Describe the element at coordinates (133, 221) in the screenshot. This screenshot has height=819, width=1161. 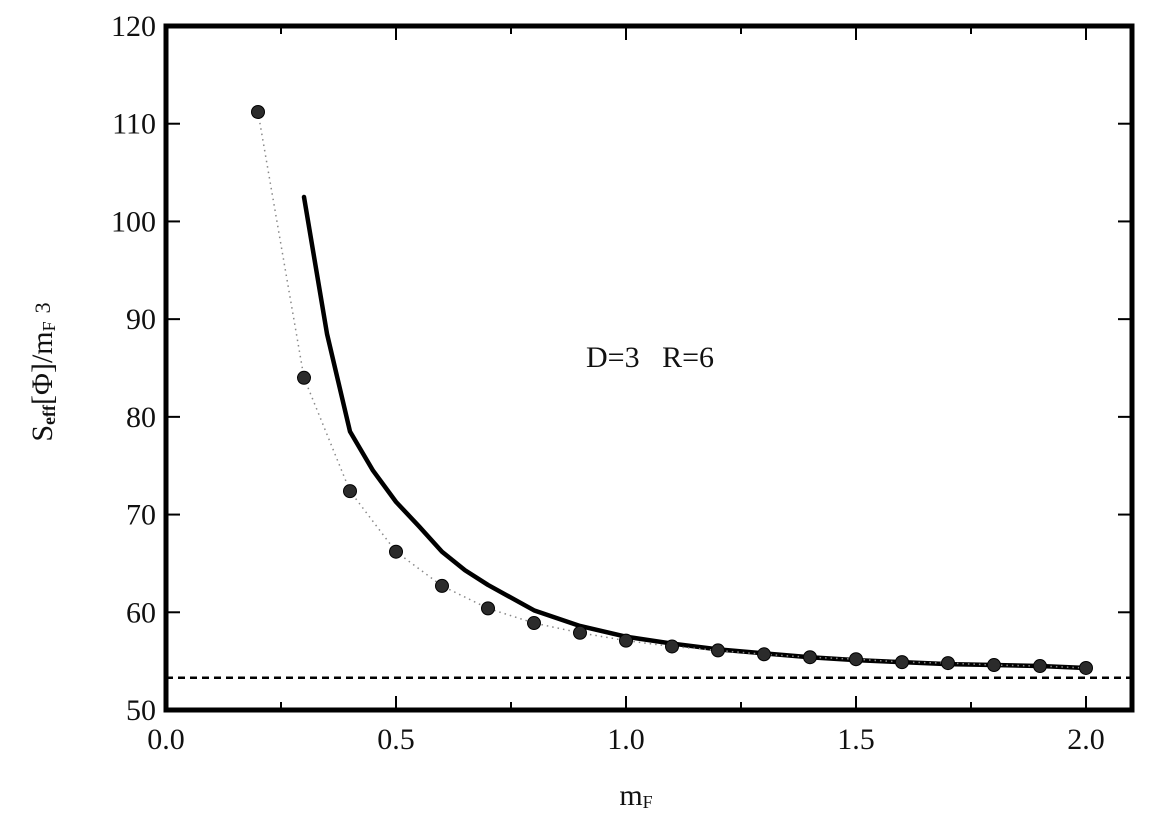
I see `y-tick-label: 100` at that location.